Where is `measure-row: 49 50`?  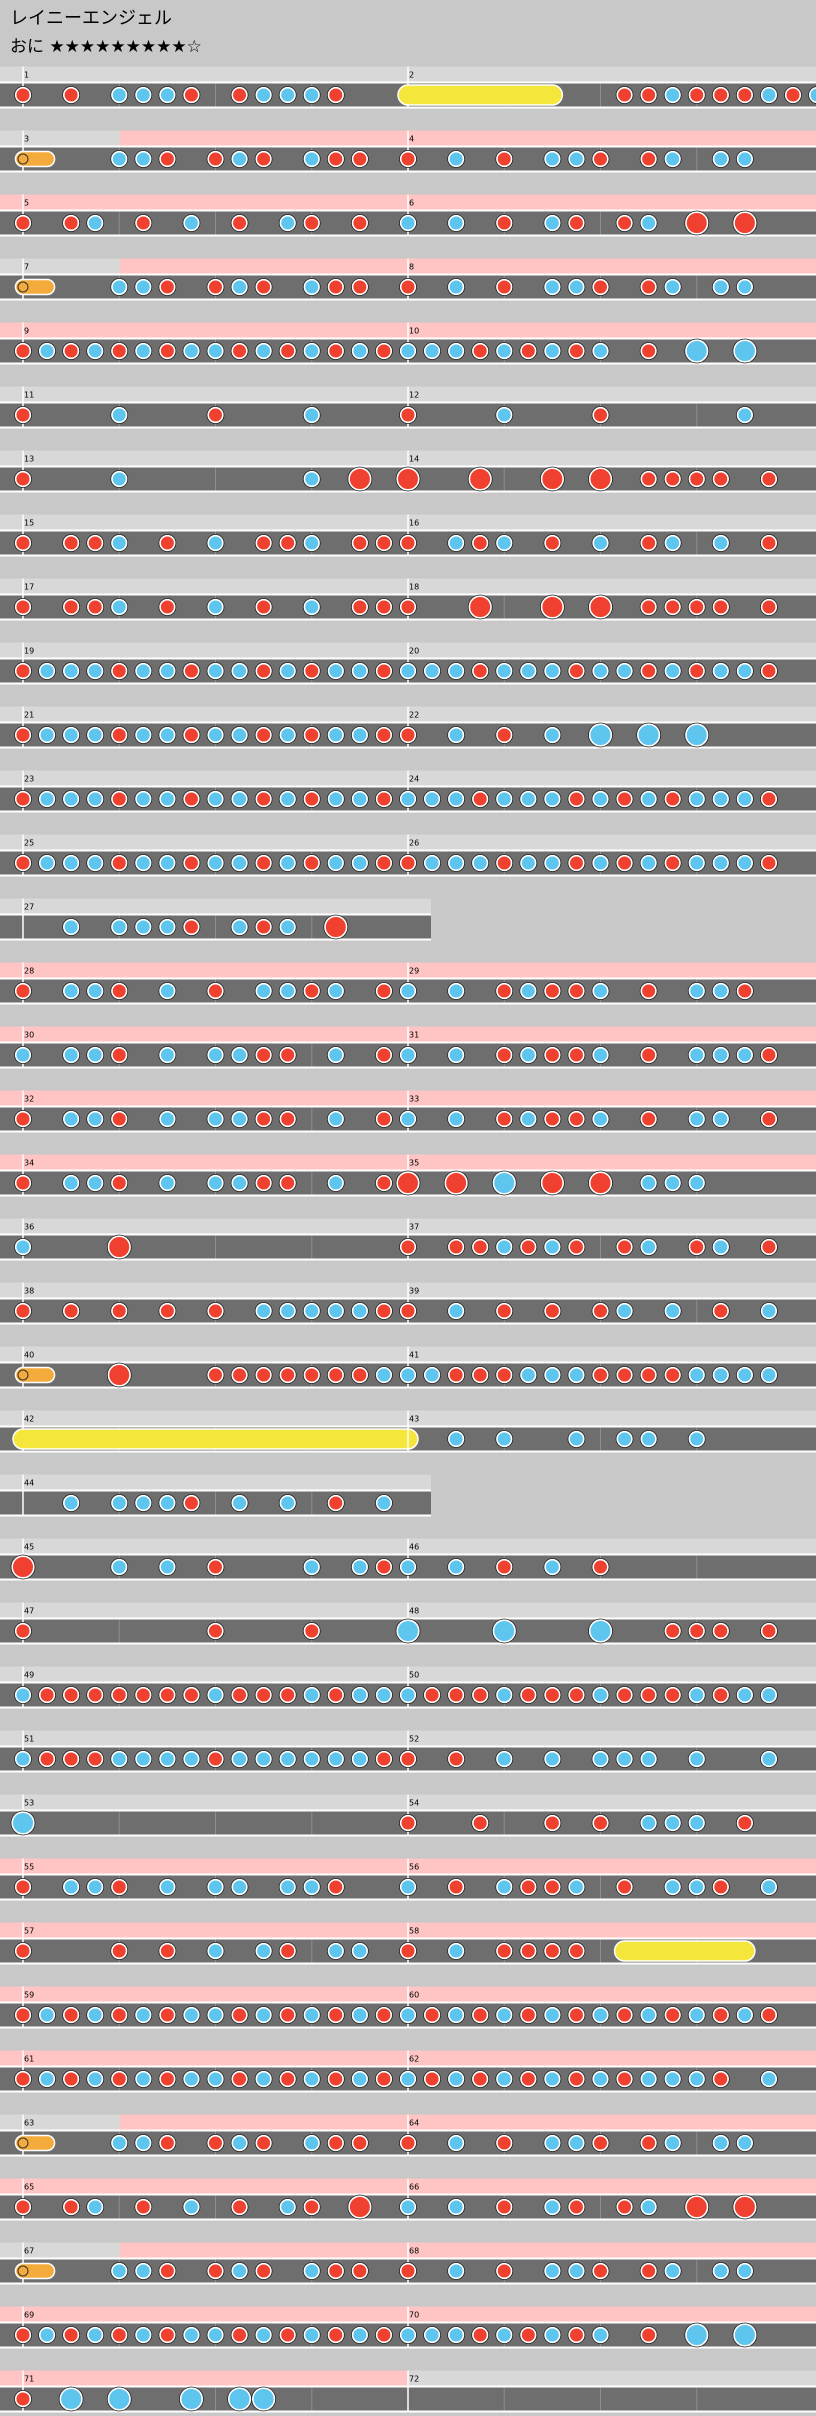
measure-row: 49 50 is located at coordinates (408, 1687).